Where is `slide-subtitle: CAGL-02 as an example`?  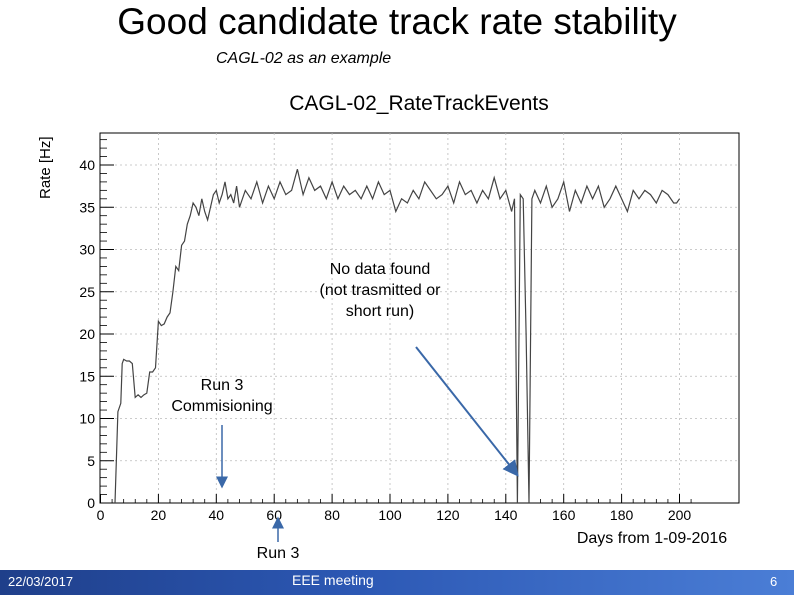 slide-subtitle: CAGL-02 as an example is located at coordinates (304, 58).